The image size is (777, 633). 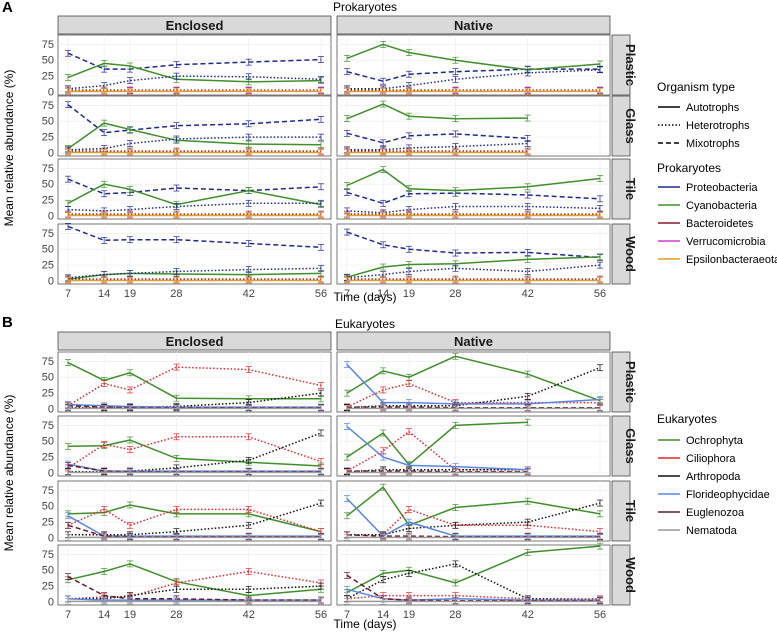 I want to click on legend-label-cyanobacteria: Cyanobacteria, so click(x=722, y=206).